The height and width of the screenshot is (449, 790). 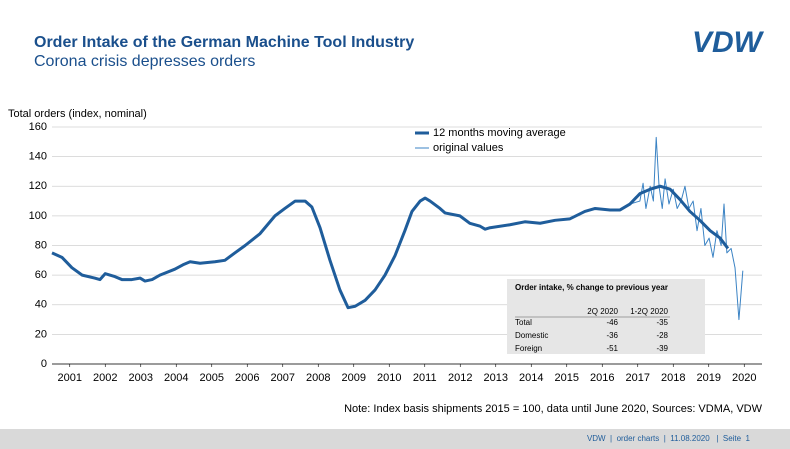 What do you see at coordinates (531, 335) in the screenshot?
I see `table-cell: Domestic` at bounding box center [531, 335].